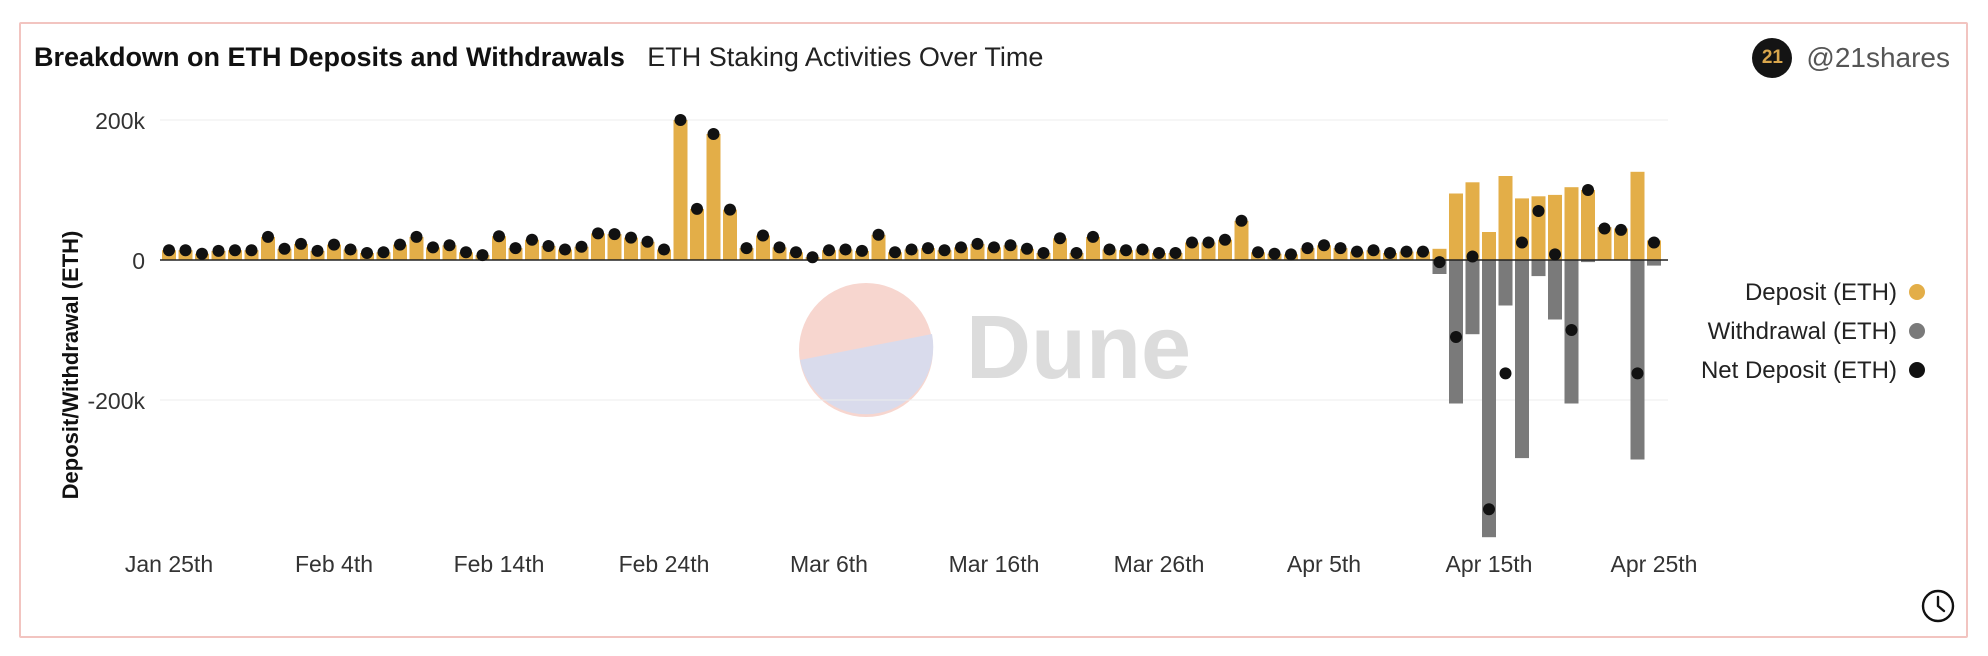 The width and height of the screenshot is (1988, 656). What do you see at coordinates (1159, 564) in the screenshot?
I see `x-tick-label: Mar 26th` at bounding box center [1159, 564].